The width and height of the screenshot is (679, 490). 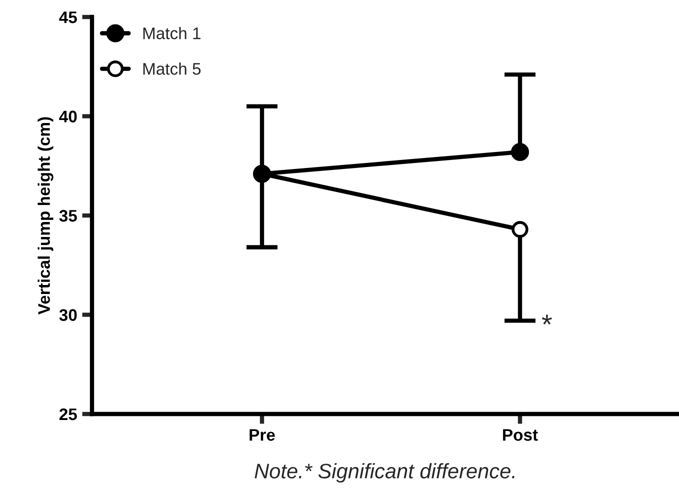 What do you see at coordinates (68, 315) in the screenshot?
I see `y-tick-label: 30` at bounding box center [68, 315].